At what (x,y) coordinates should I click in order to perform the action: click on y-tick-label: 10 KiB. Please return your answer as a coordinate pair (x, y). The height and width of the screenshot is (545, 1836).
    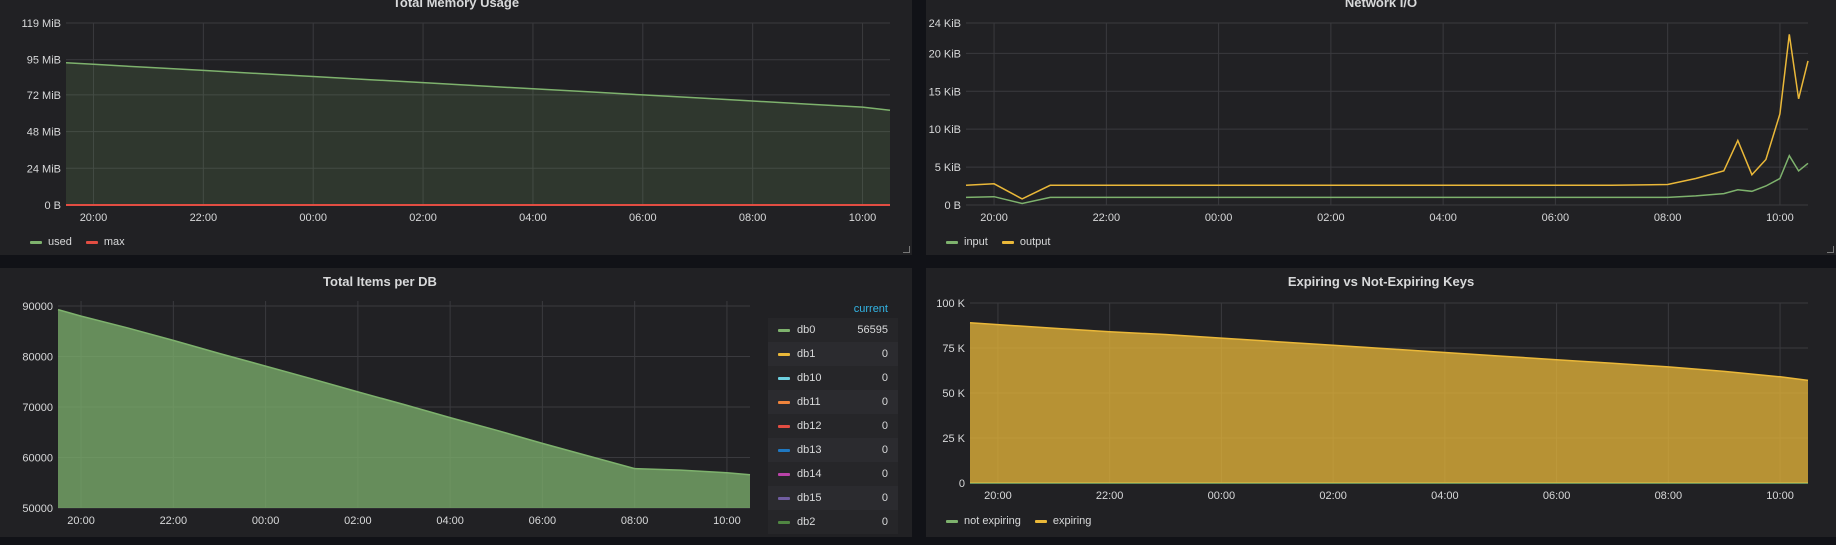
    Looking at the image, I should click on (945, 130).